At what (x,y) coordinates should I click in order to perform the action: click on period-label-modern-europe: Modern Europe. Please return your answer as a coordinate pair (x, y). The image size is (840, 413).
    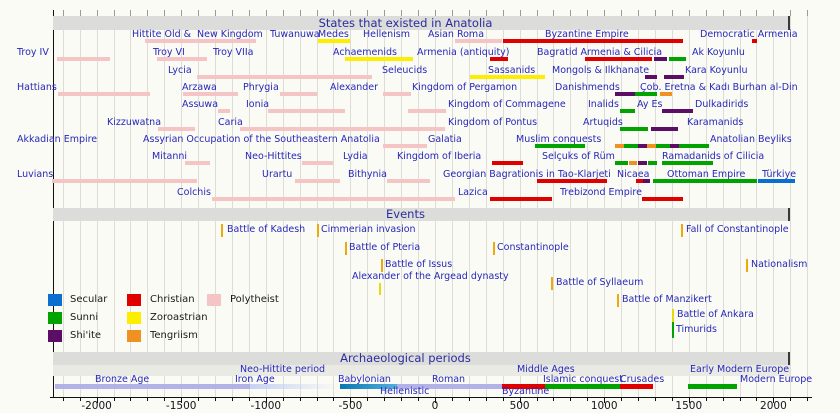
    Looking at the image, I should click on (776, 379).